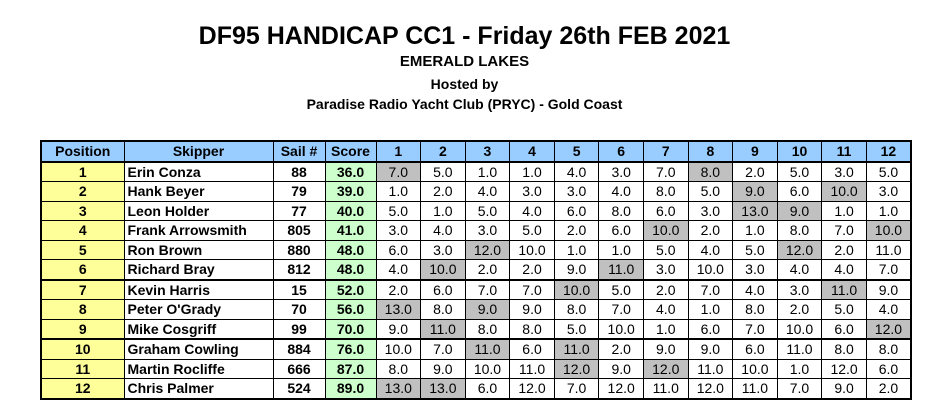  What do you see at coordinates (350, 309) in the screenshot?
I see `score: 56.0` at bounding box center [350, 309].